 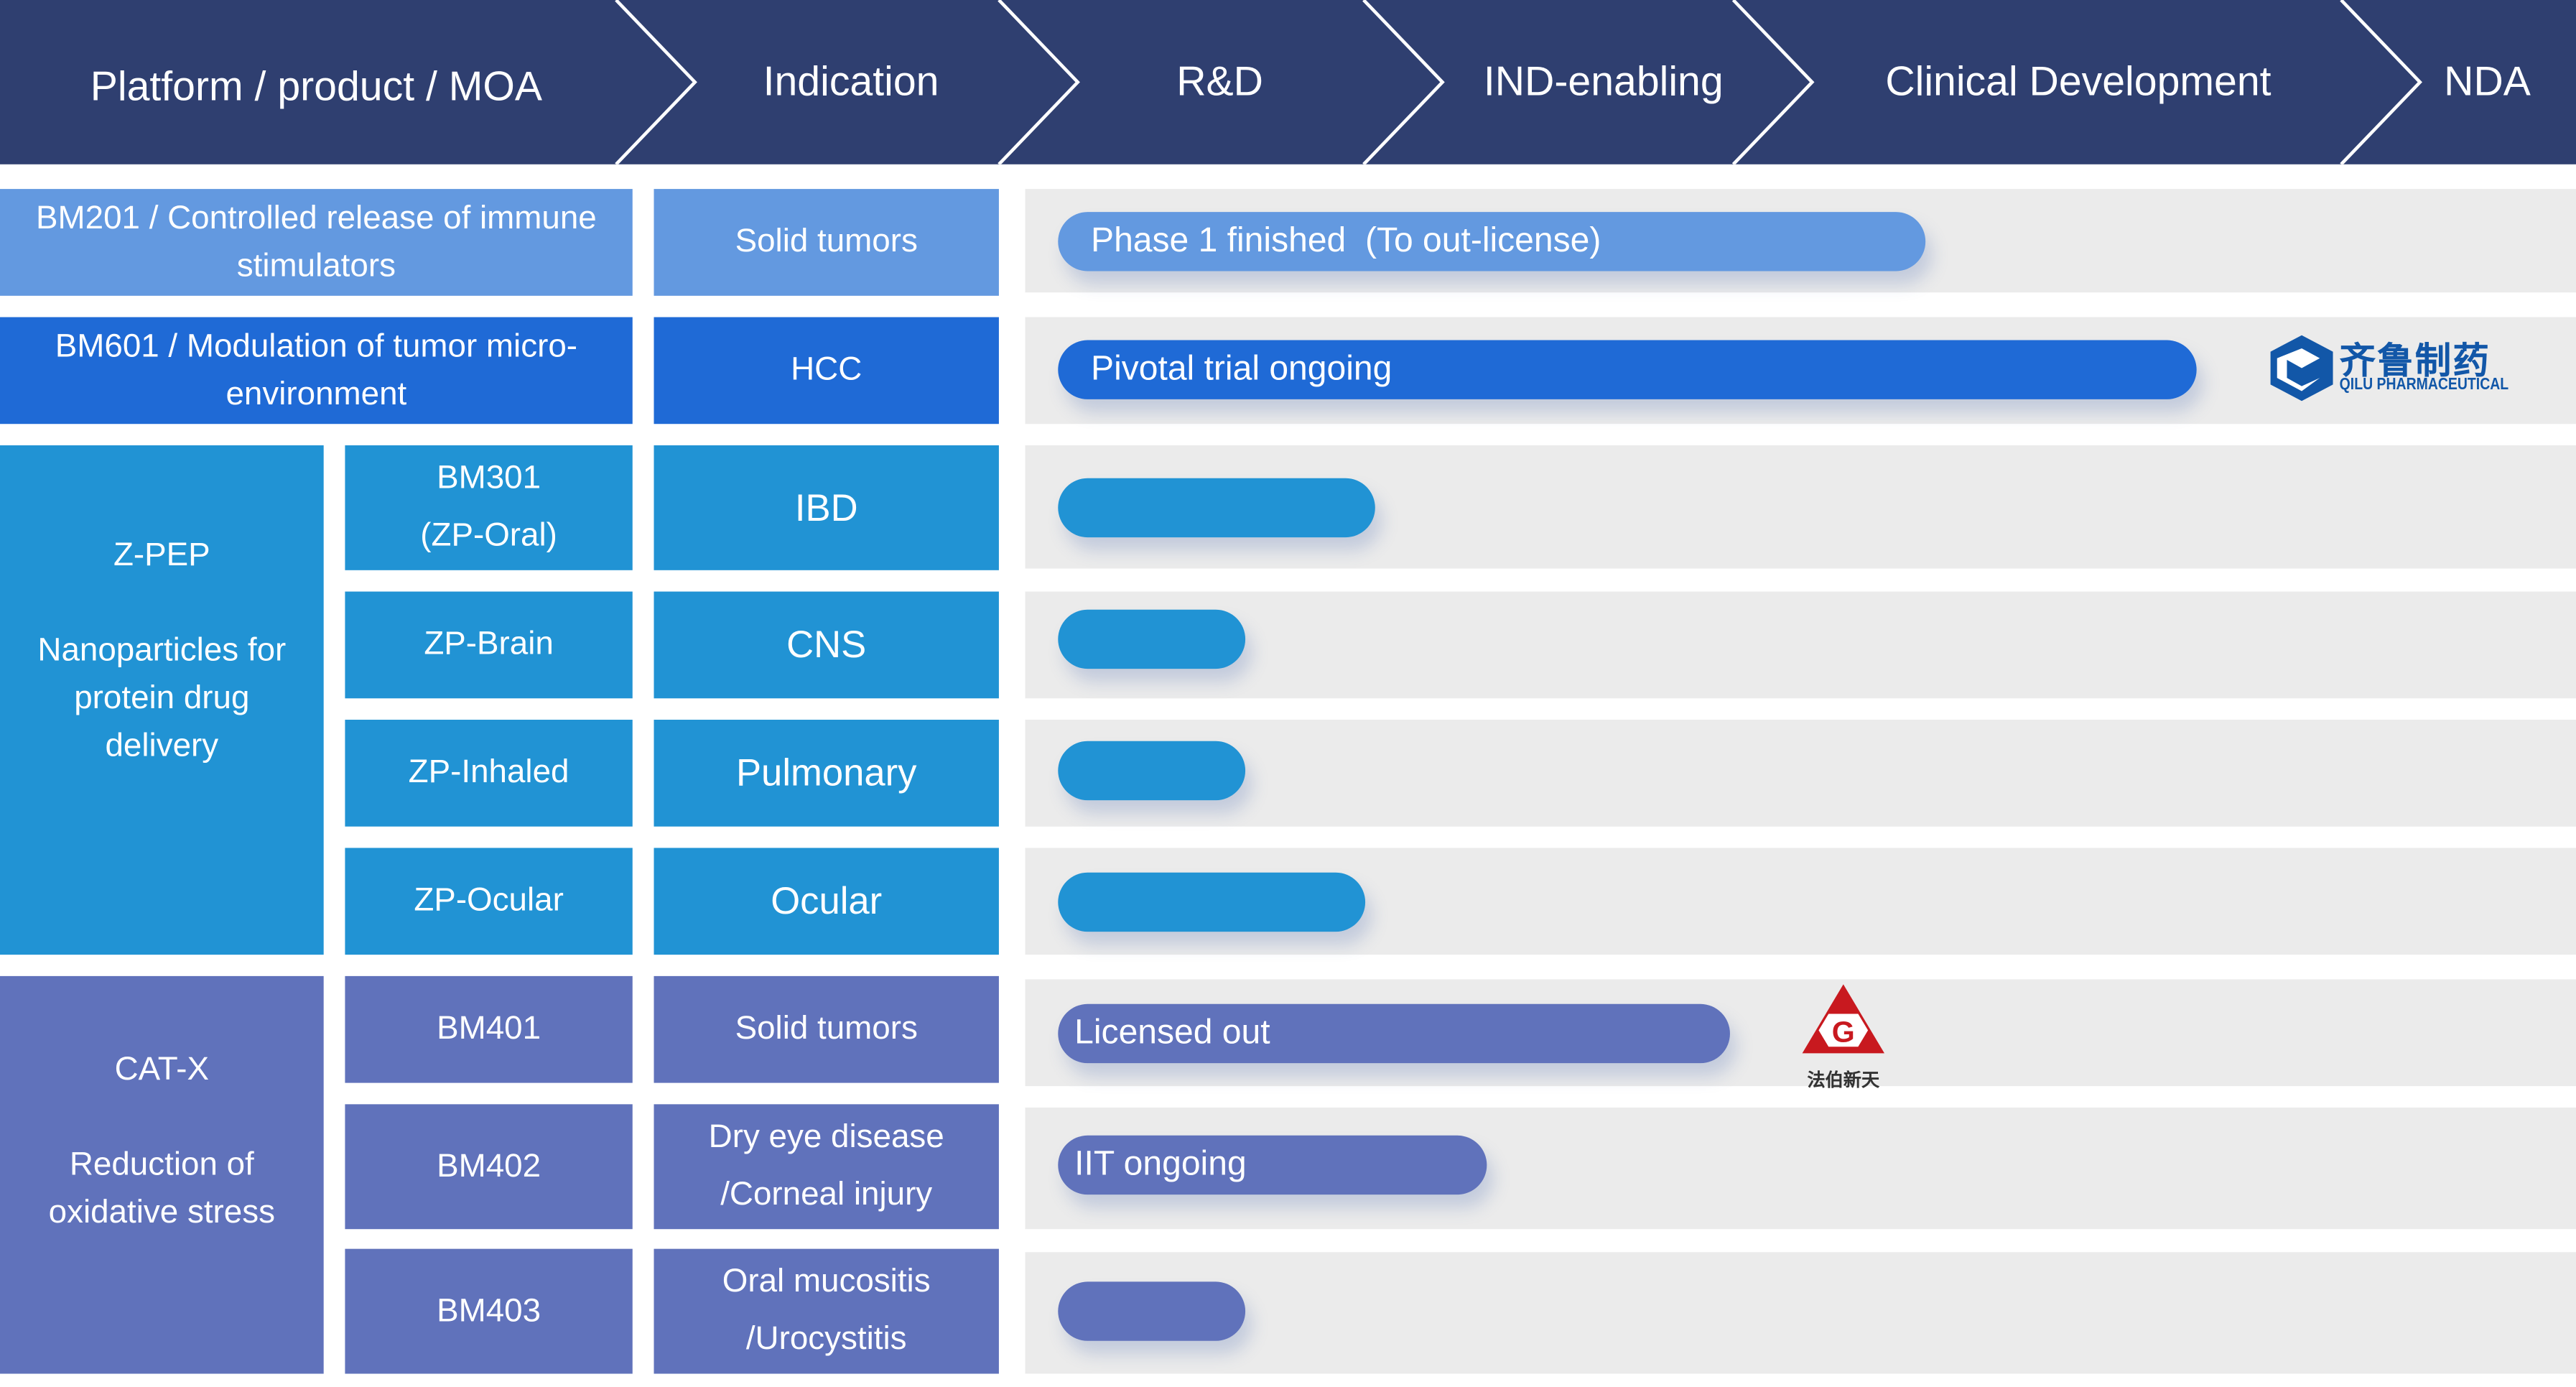 What do you see at coordinates (826, 1311) in the screenshot?
I see `indication-bm403: Oral mucositis /Urocystitis` at bounding box center [826, 1311].